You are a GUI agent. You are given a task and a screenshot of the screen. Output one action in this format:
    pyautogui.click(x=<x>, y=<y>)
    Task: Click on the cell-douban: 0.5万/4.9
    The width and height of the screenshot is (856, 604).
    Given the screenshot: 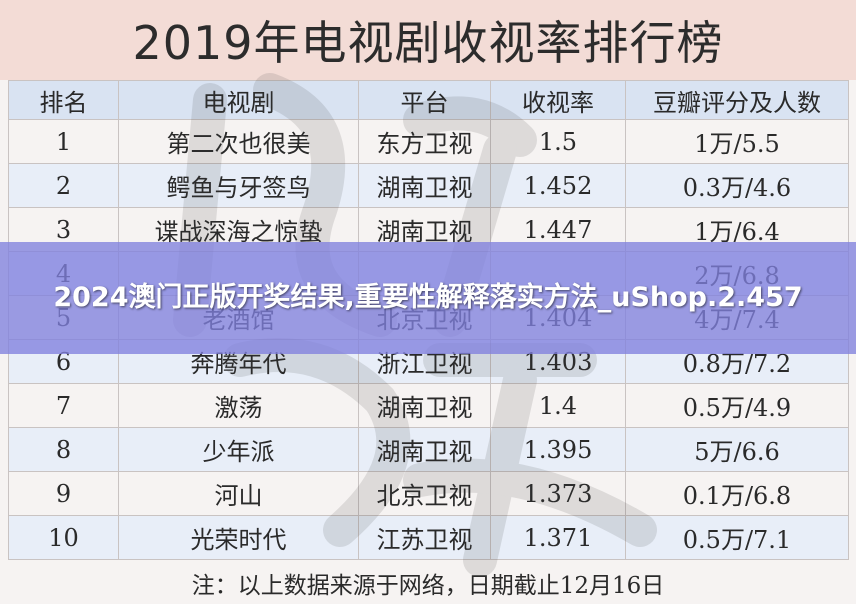 What is the action you would take?
    pyautogui.click(x=737, y=405)
    